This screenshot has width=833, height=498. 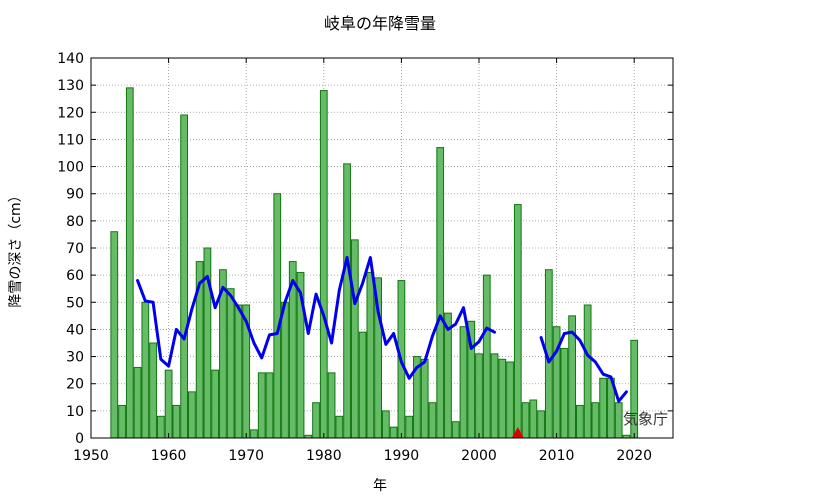 What do you see at coordinates (75, 412) in the screenshot?
I see `y-tick-label: 10` at bounding box center [75, 412].